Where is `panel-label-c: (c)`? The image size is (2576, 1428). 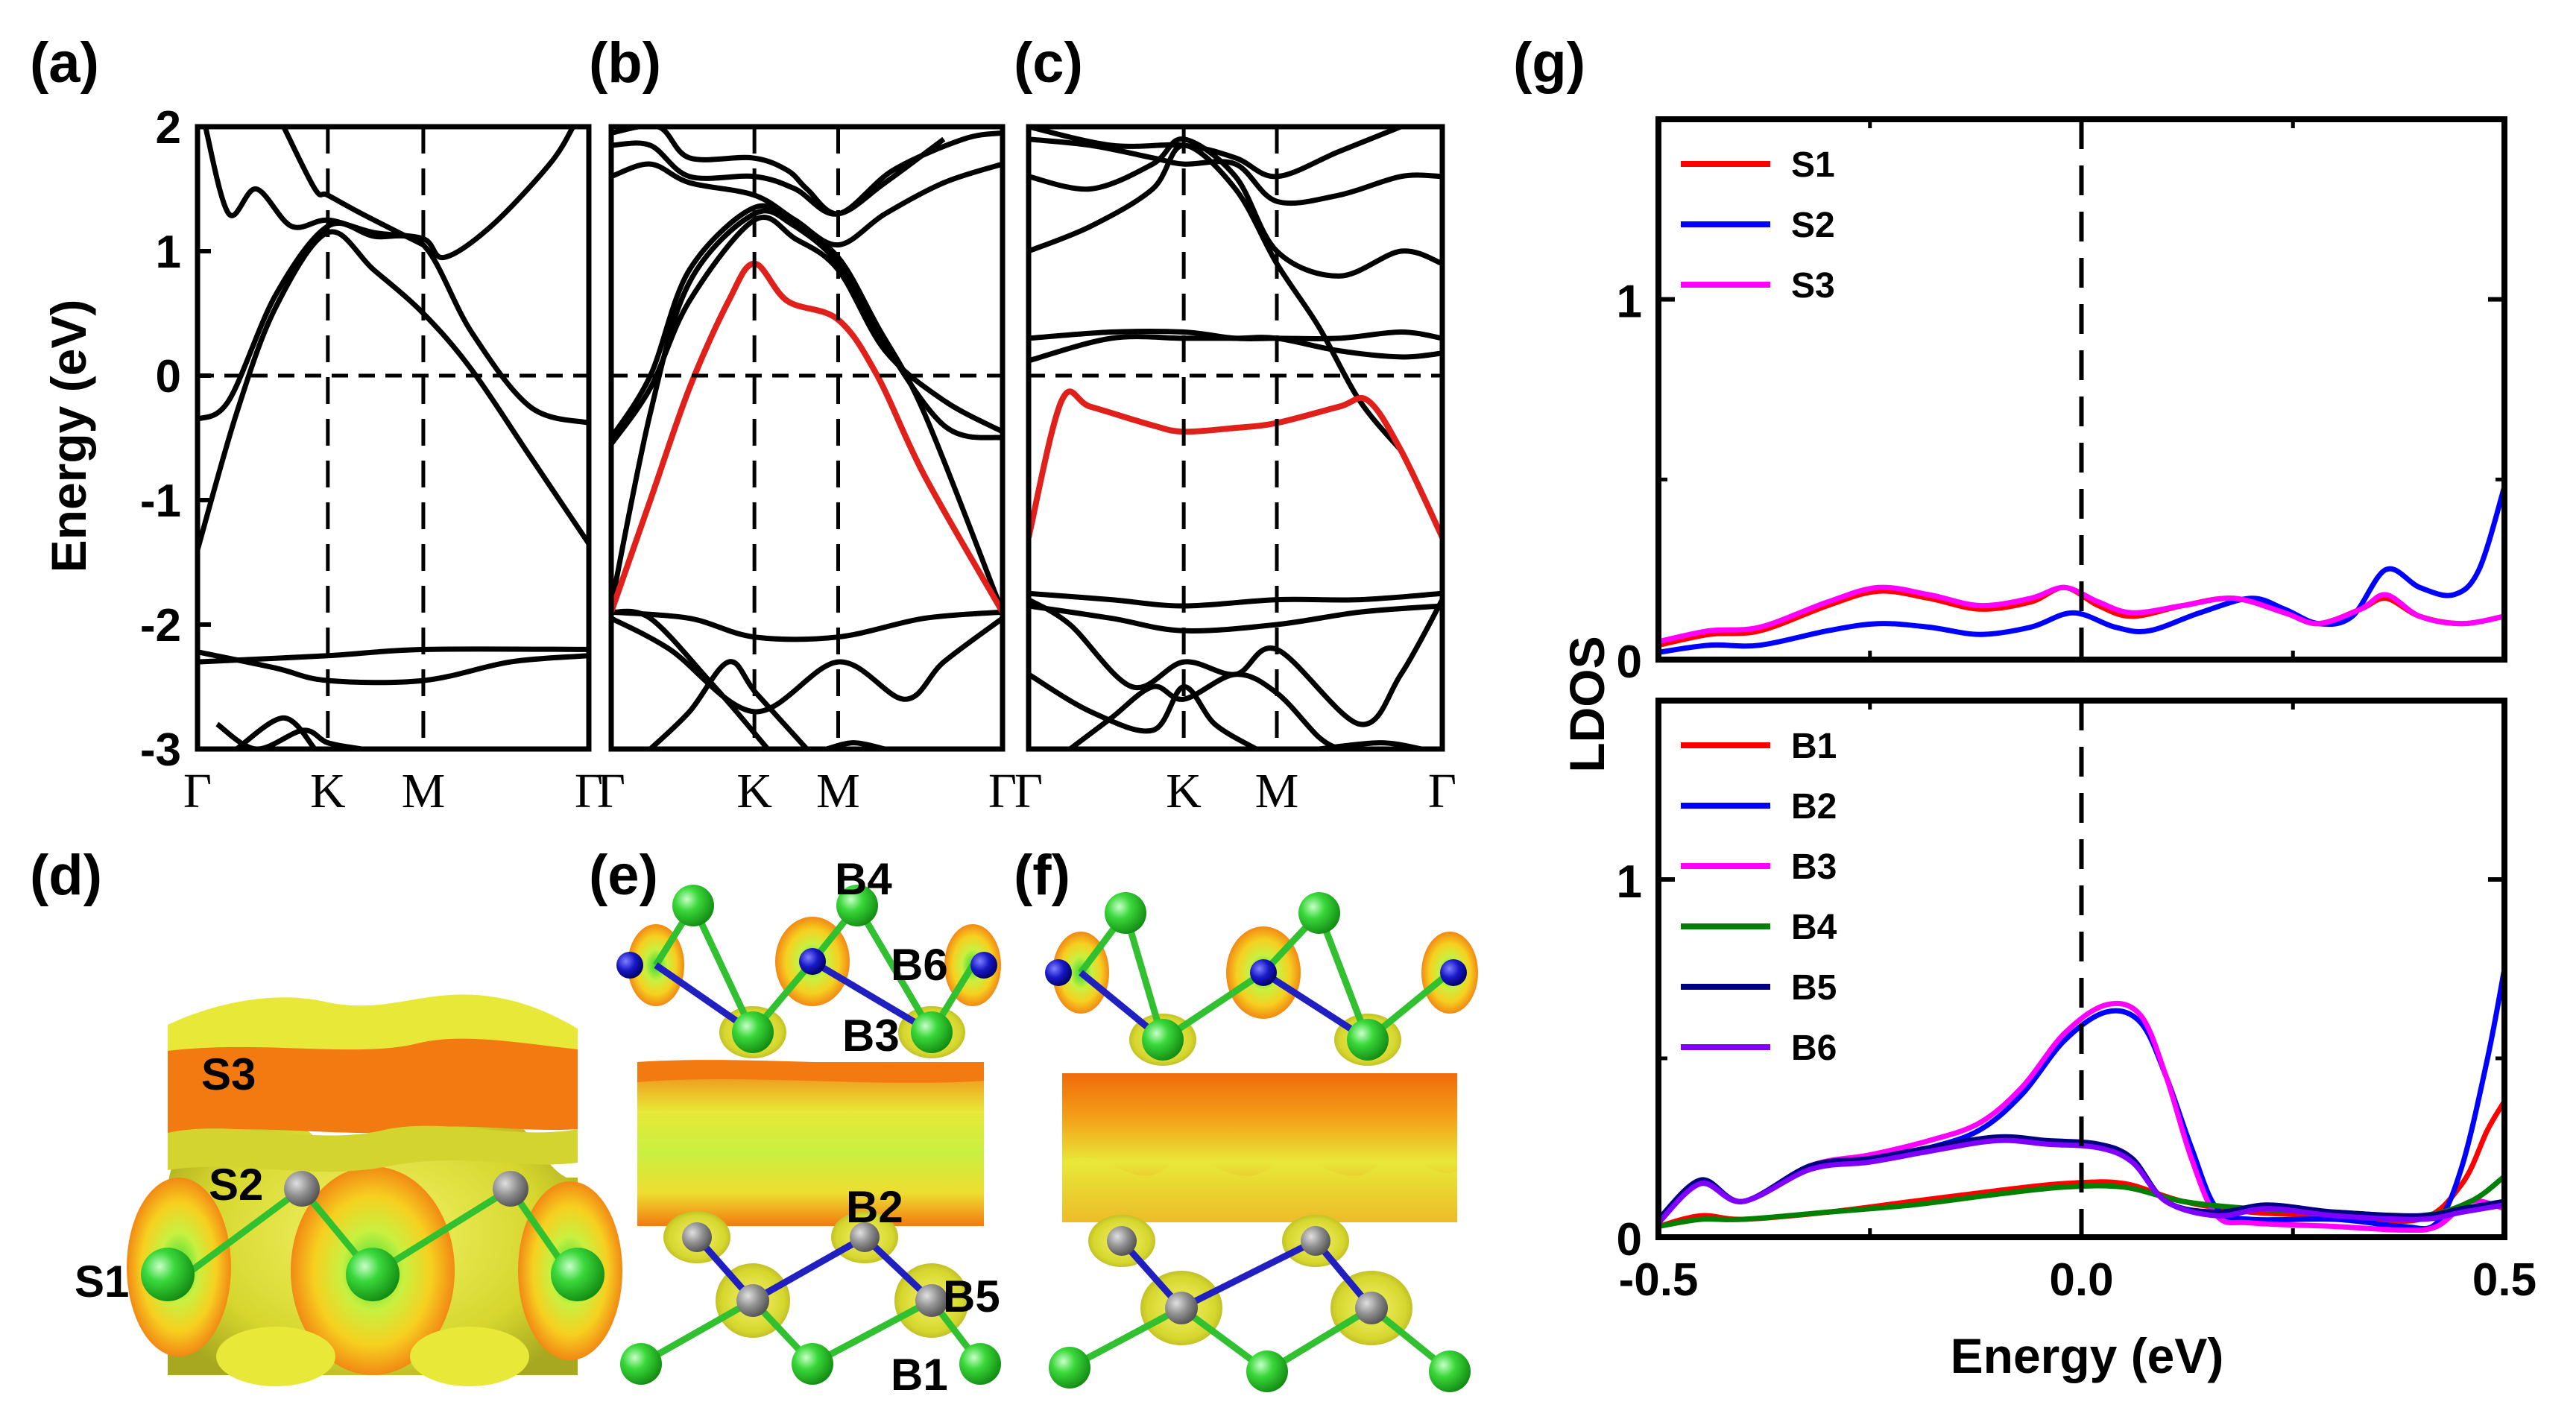
panel-label-c: (c) is located at coordinates (1048, 63).